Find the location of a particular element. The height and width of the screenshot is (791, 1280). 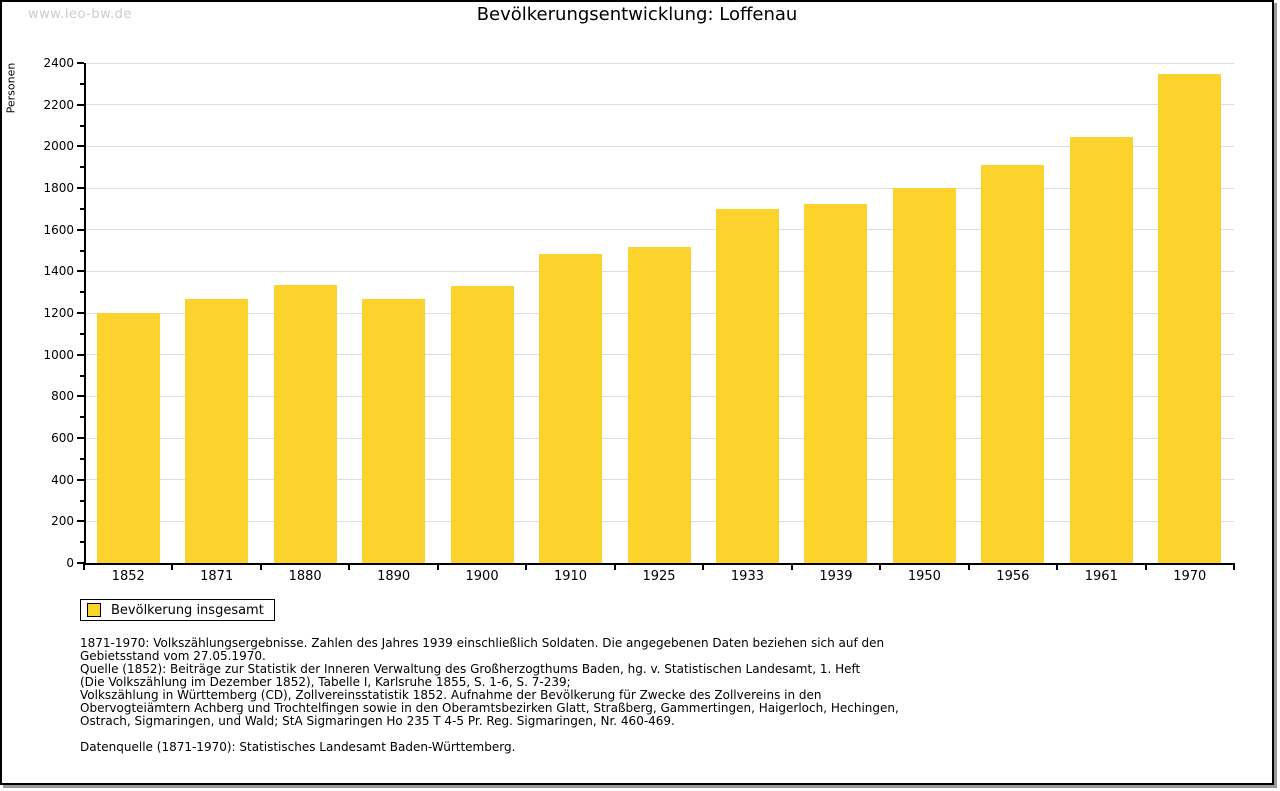

x-tick-label-1890: 1890 is located at coordinates (394, 576).